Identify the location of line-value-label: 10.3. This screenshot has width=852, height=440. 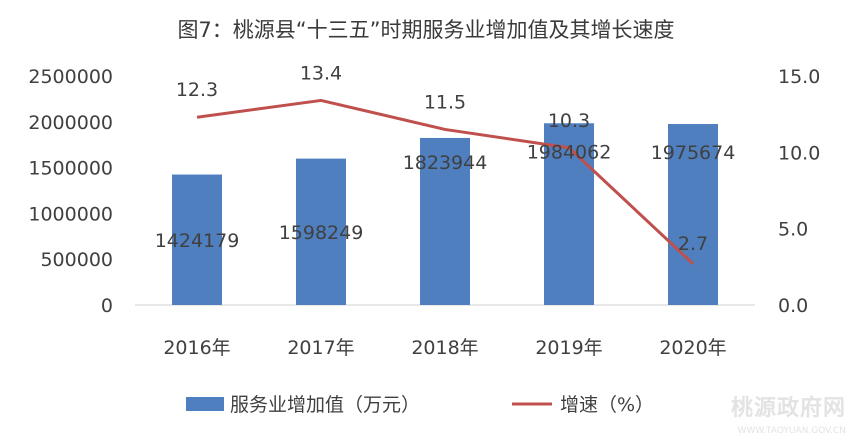
(569, 121).